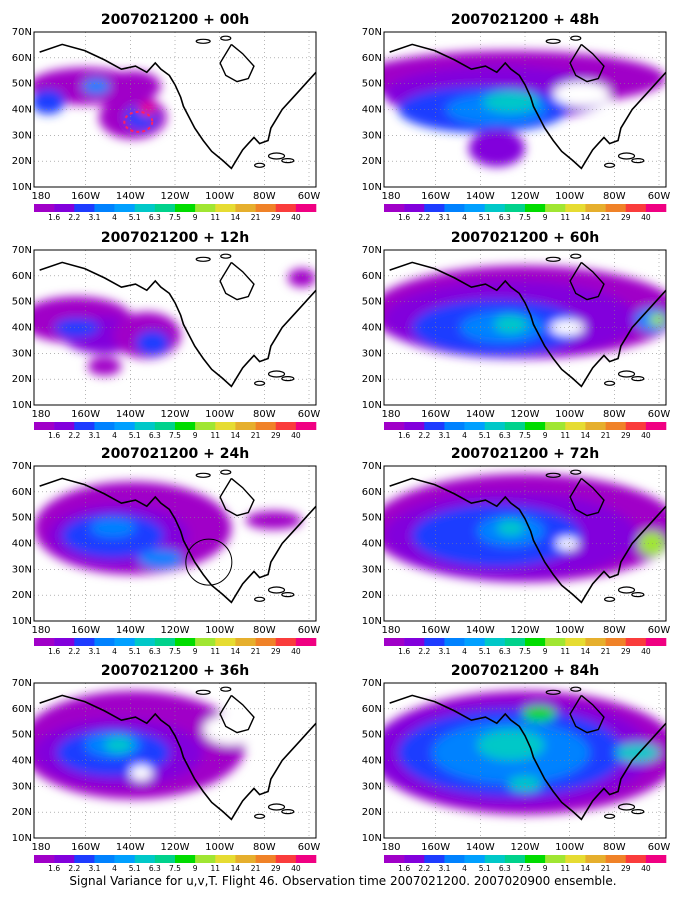 This screenshot has width=700, height=900. What do you see at coordinates (175, 238) in the screenshot?
I see `panel-title: 2007021200 + 12h` at bounding box center [175, 238].